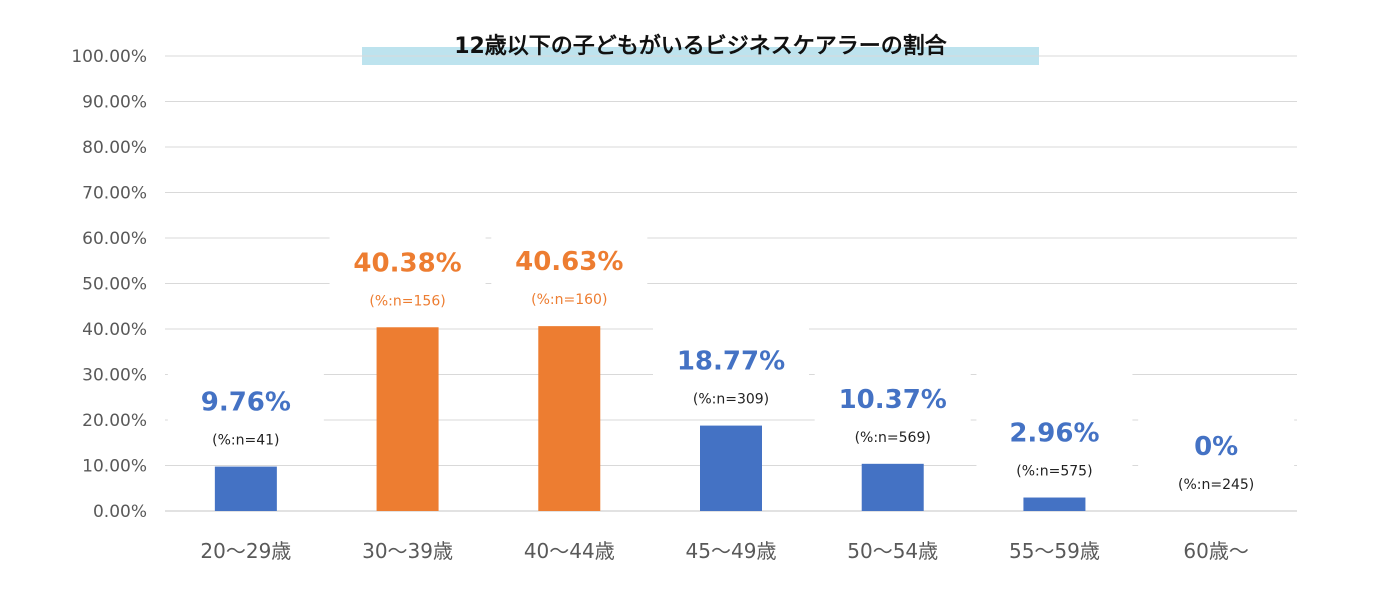 This screenshot has width=1392, height=612. What do you see at coordinates (114, 239) in the screenshot?
I see `y-tick-label: 60.00%` at bounding box center [114, 239].